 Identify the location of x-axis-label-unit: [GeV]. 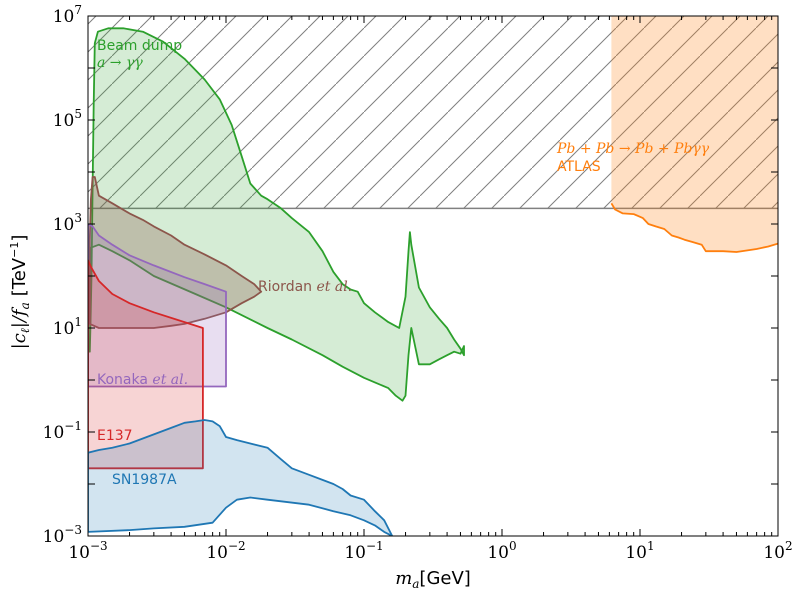
(444, 578).